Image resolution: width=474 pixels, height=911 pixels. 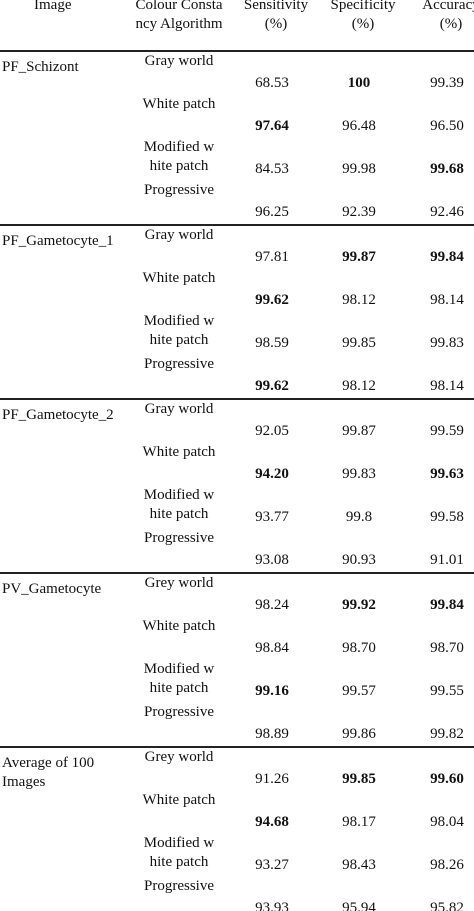 What do you see at coordinates (359, 865) in the screenshot?
I see `value-cell: 98.43` at bounding box center [359, 865].